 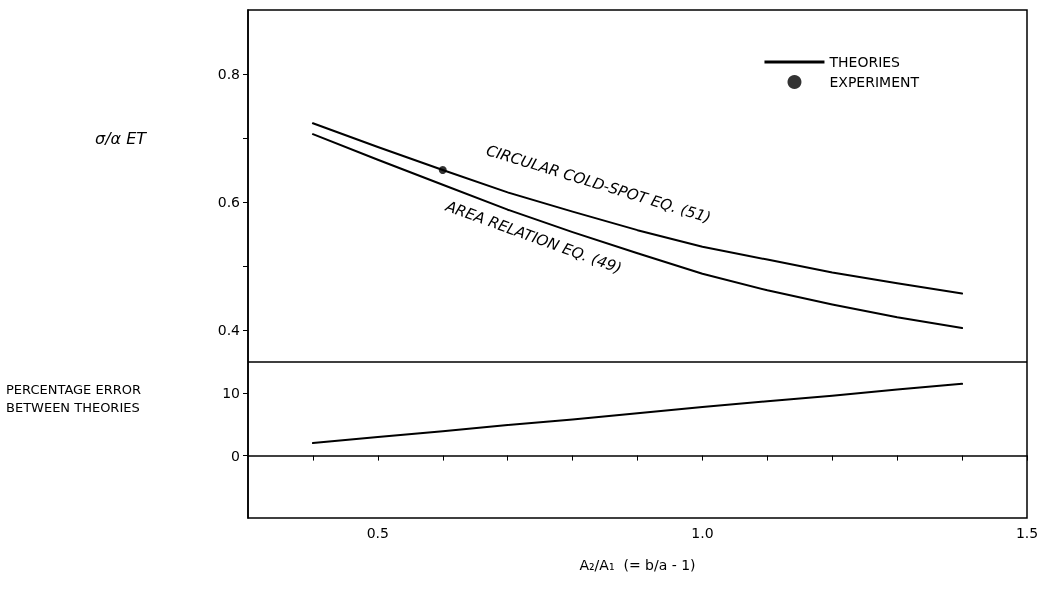 I want to click on y-axis-title: PERCENTAGE ERROR BETWEEN THEORIES, so click(x=76, y=398).